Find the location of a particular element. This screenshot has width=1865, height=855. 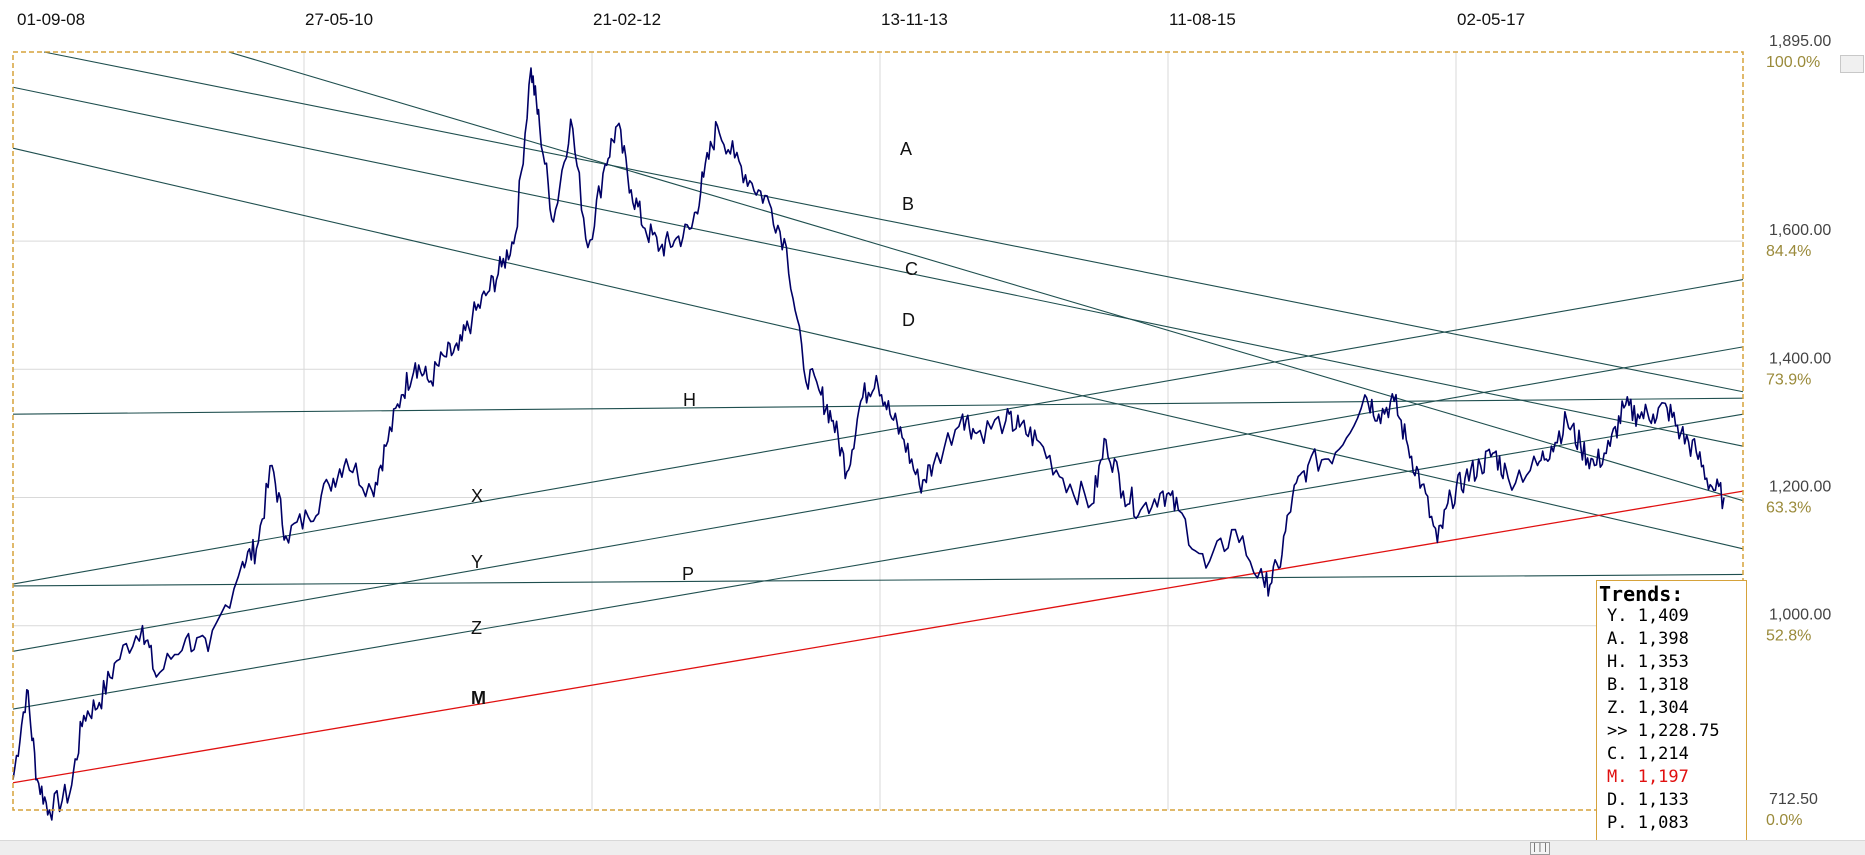

x-tick-label: 21-02-12 is located at coordinates (627, 19).